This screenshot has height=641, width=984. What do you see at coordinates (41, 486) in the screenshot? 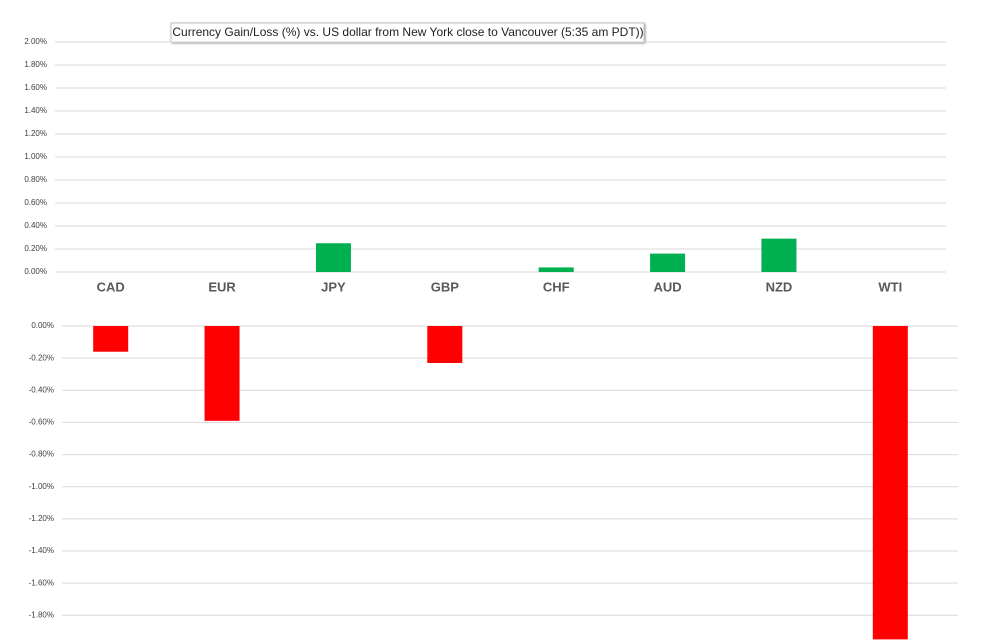
I see `y-tick-label: -1.00%` at bounding box center [41, 486].